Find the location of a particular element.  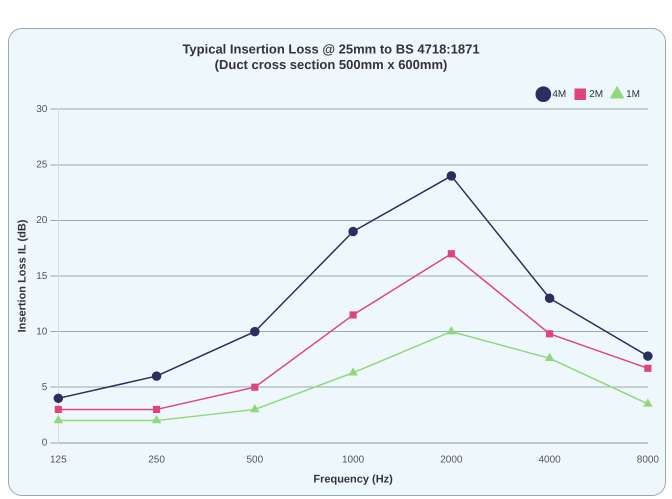

x-tick-label: 4000 is located at coordinates (550, 460).